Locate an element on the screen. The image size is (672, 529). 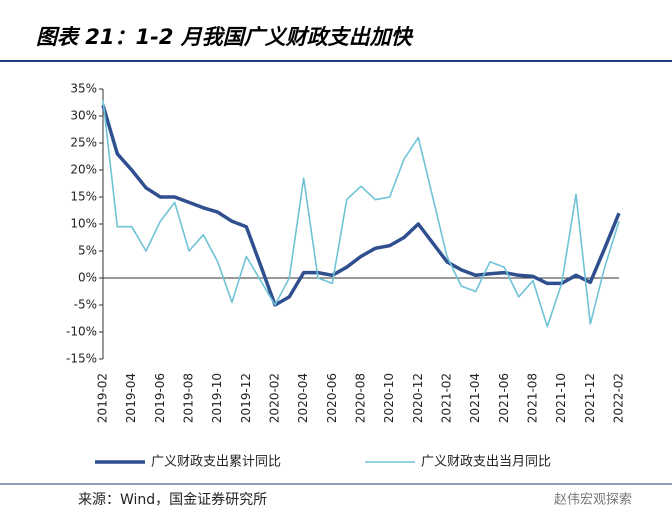
y-tick-label: 5% is located at coordinates (87, 251).